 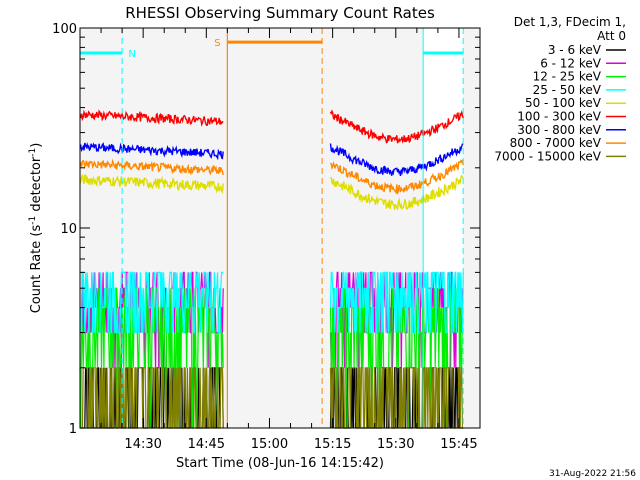 I want to click on y-tick-label-2: 100, so click(x=64, y=29).